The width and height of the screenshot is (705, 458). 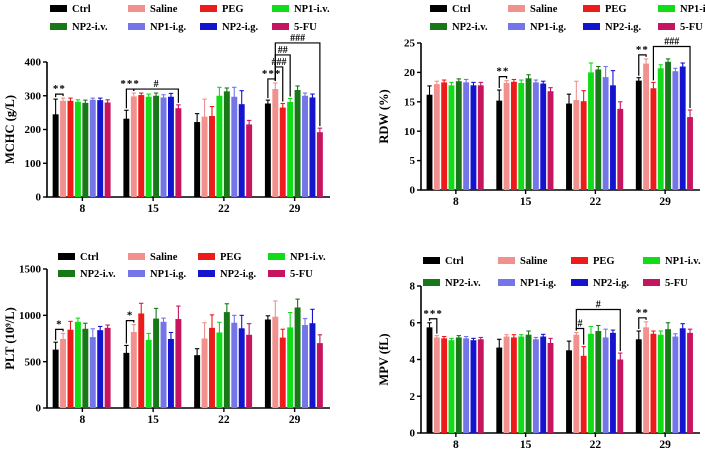 What do you see at coordinates (458, 385) in the screenshot?
I see `bar-NP2-i.v.-day8` at bounding box center [458, 385].